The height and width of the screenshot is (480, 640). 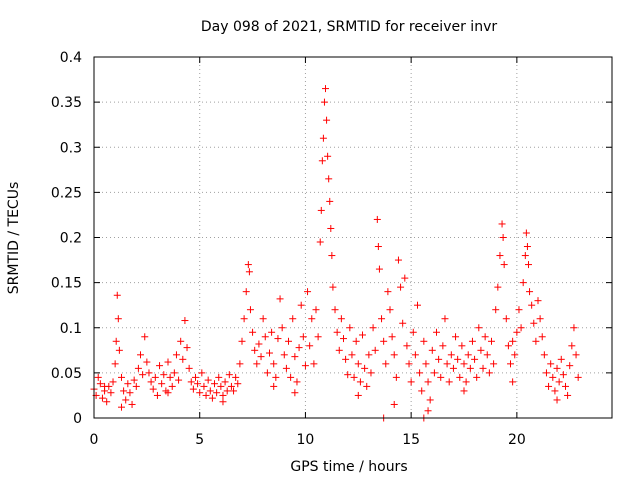 I want to click on y-tick-label: 0, so click(x=77, y=419).